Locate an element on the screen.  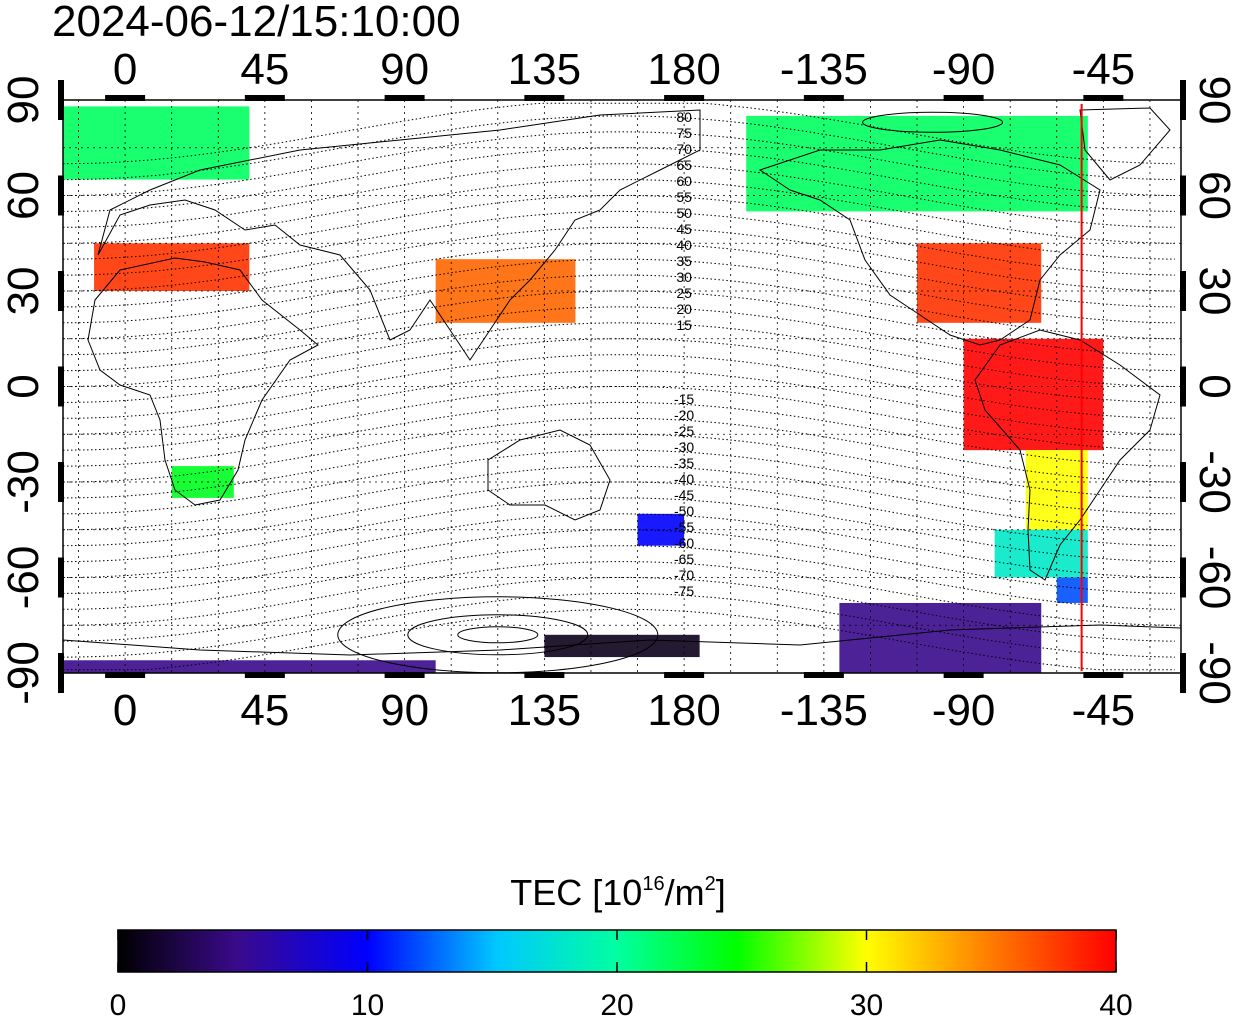
magnetic-pole-contour is located at coordinates (498, 635).